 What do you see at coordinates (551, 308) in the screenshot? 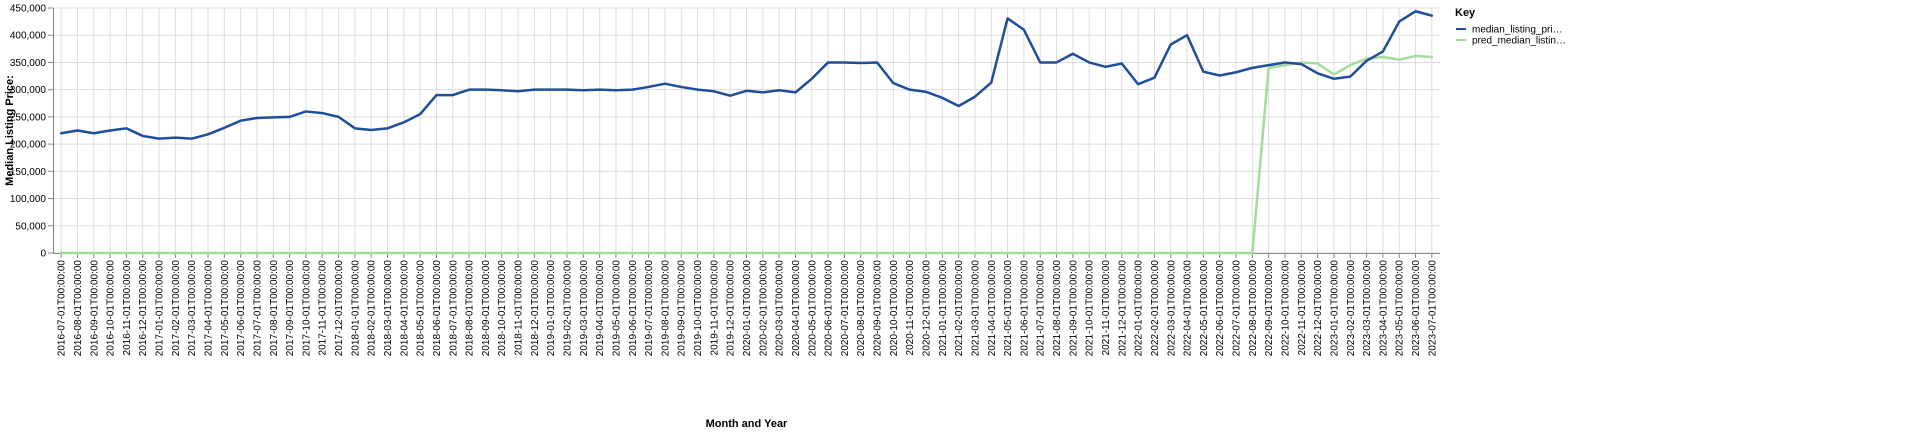
I see `x-tick-label: 2019-01-01T00:00:00` at bounding box center [551, 308].